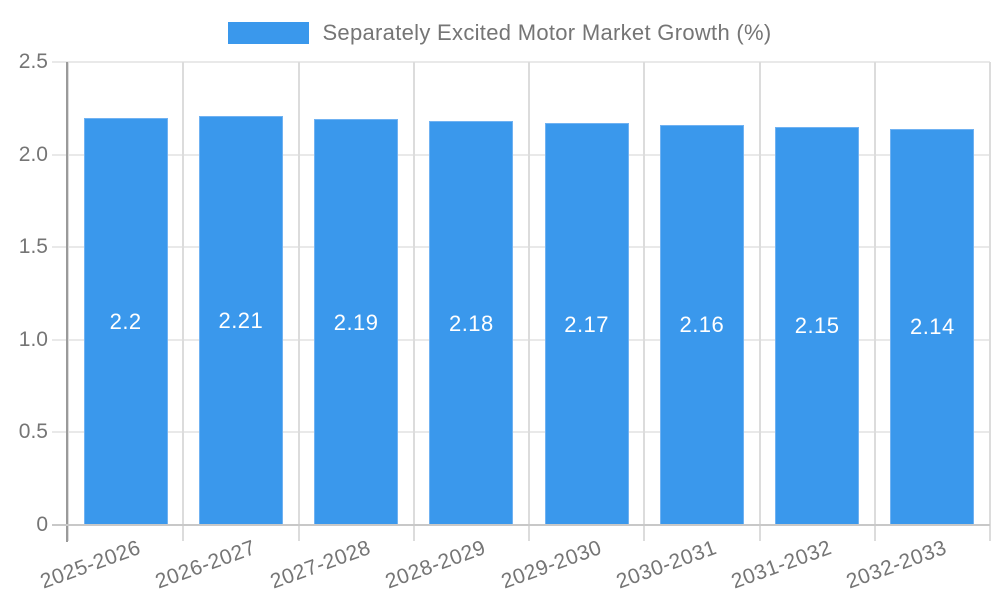 This screenshot has width=1000, height=600. I want to click on legend-swatch, so click(269, 33).